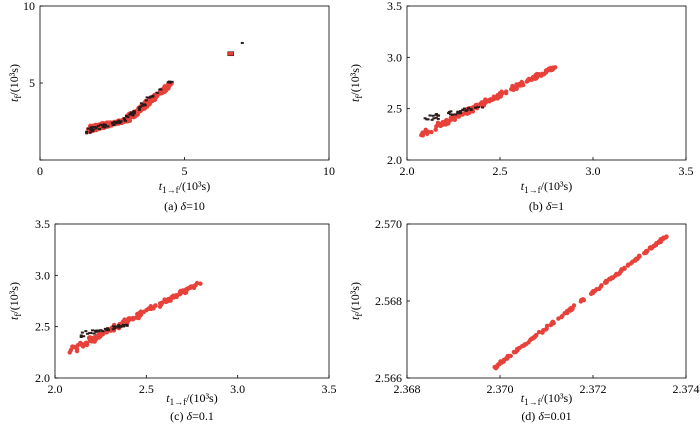 This screenshot has height=428, width=700. Describe the element at coordinates (388, 378) in the screenshot. I see `y-tick-label: 2.566` at that location.